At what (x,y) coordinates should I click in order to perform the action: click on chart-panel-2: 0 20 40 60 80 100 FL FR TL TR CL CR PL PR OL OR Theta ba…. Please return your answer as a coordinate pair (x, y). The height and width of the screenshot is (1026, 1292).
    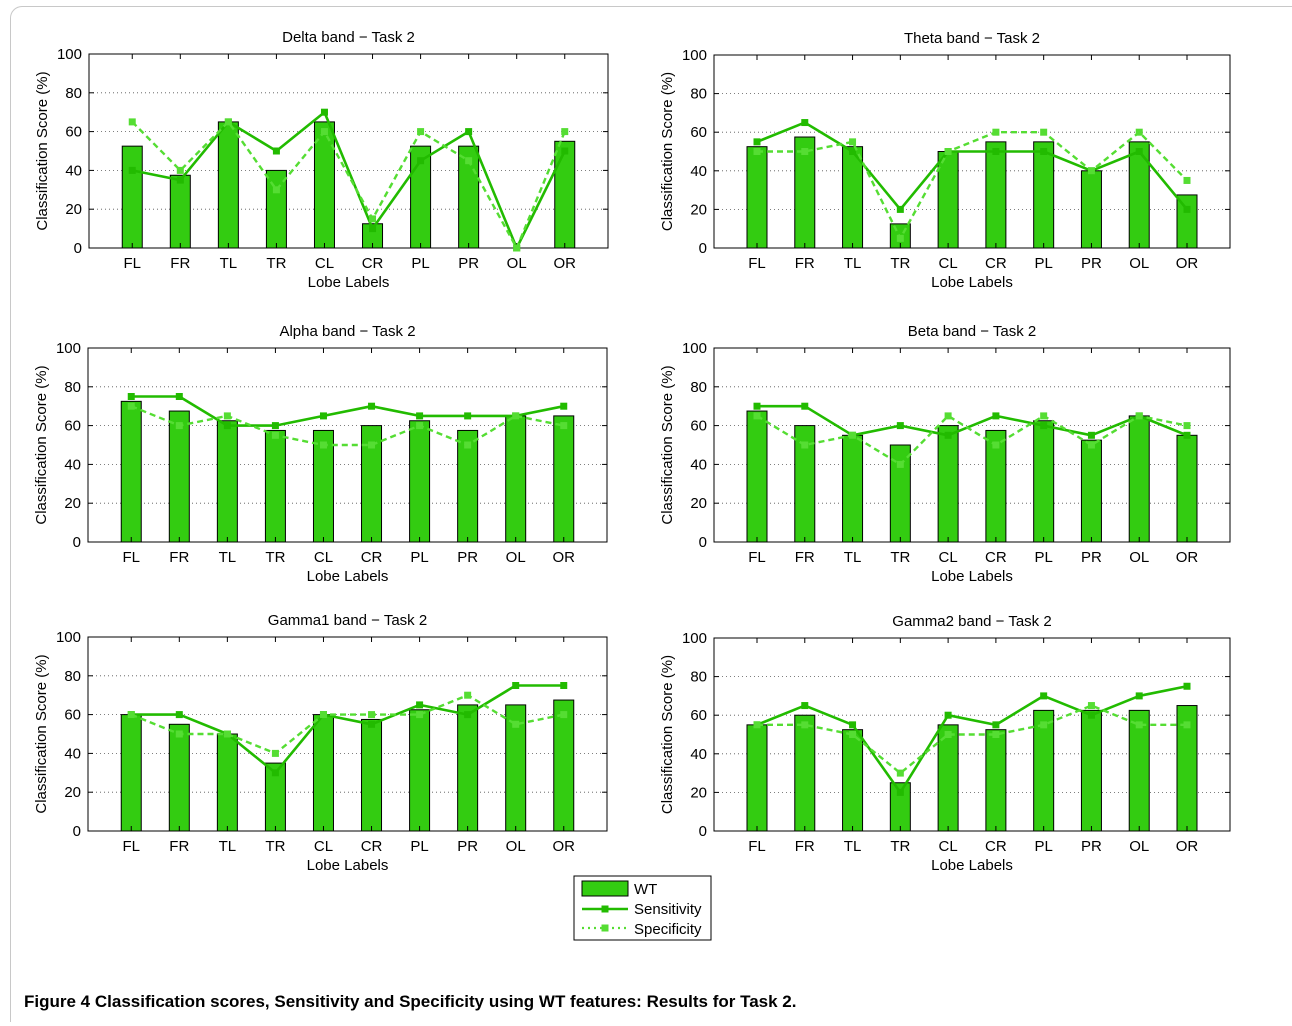
    Looking at the image, I should click on (945, 160).